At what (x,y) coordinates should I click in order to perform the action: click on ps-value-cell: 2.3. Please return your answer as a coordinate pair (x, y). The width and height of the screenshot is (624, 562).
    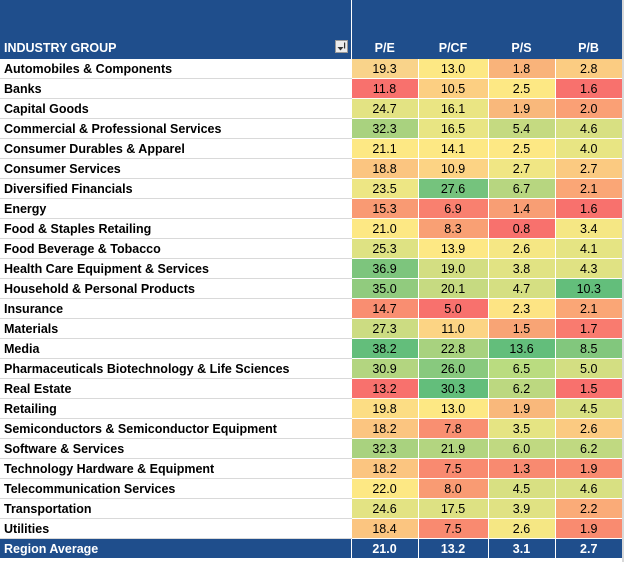
    Looking at the image, I should click on (521, 308).